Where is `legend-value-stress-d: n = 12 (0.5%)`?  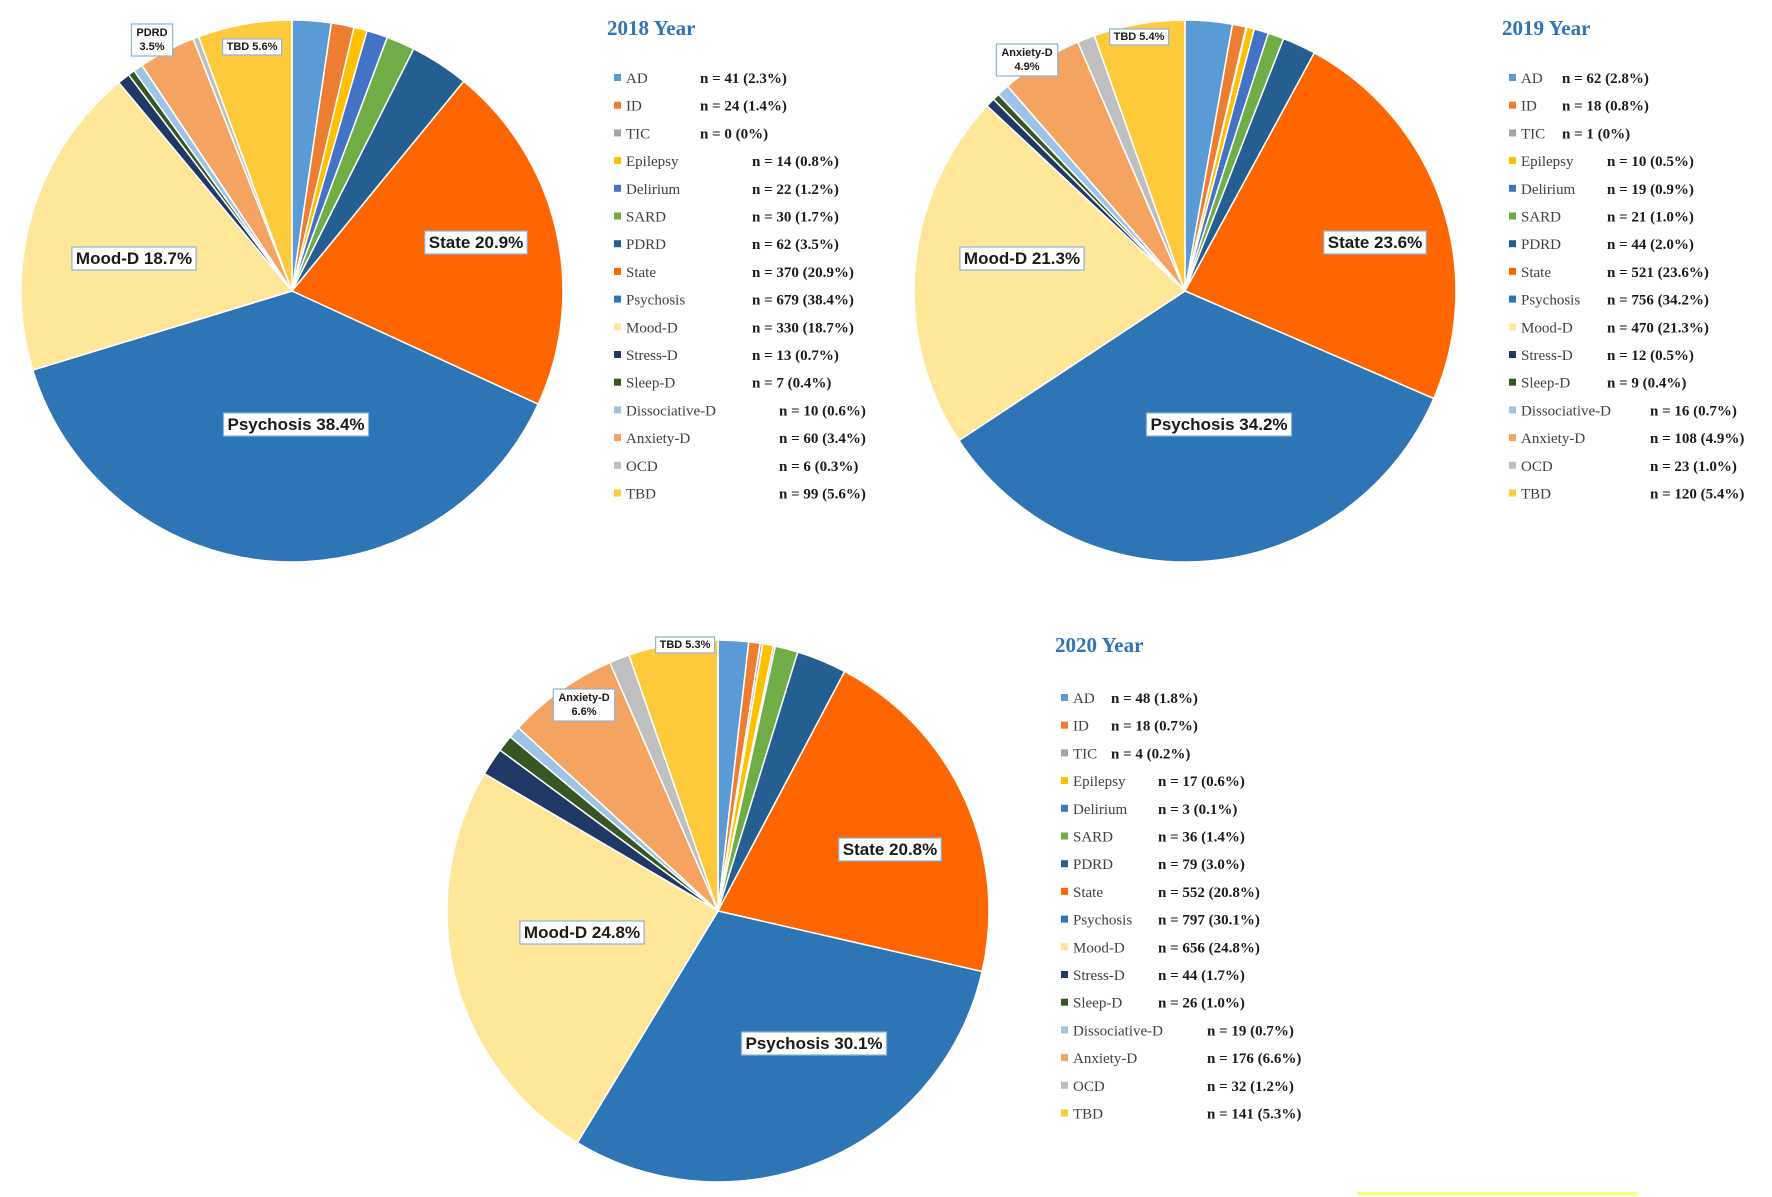 legend-value-stress-d: n = 12 (0.5%) is located at coordinates (1650, 356).